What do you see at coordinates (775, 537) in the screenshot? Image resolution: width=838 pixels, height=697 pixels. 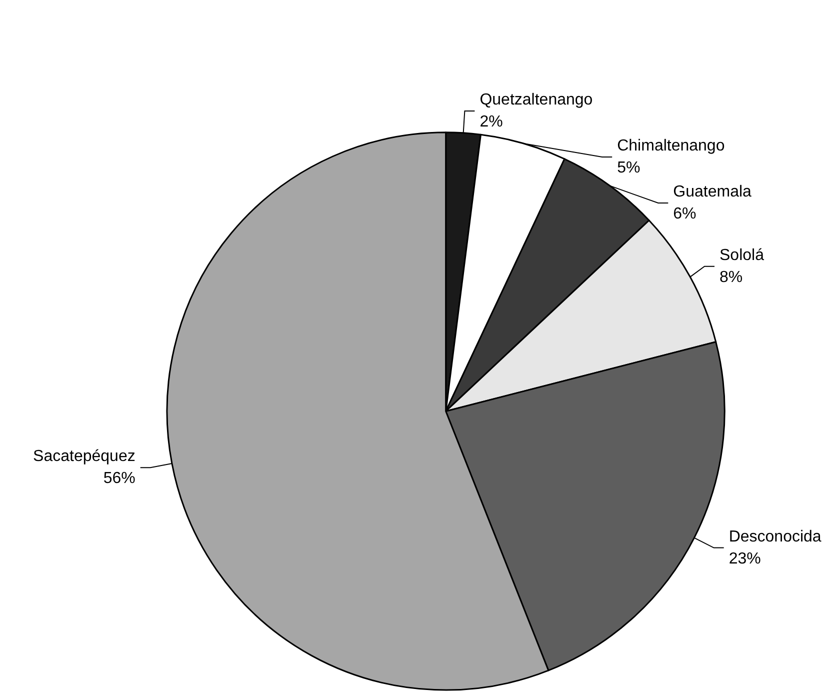 I see `slice-label: Desconocida` at bounding box center [775, 537].